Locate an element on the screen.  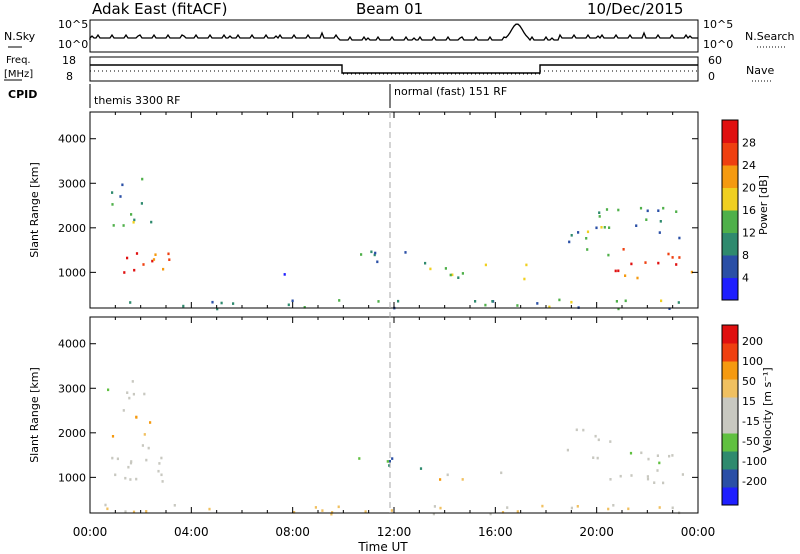
freq-label: Freq. is located at coordinates (18, 60).